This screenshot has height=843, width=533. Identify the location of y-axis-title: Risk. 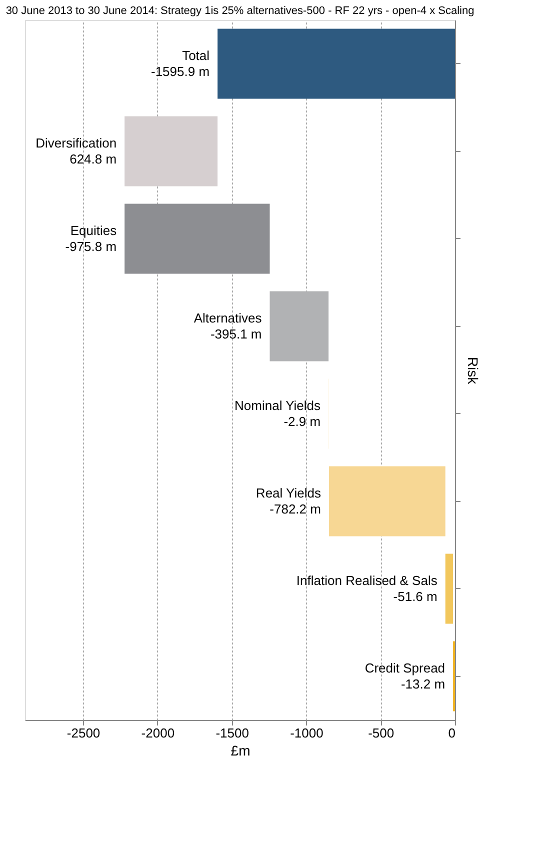
(473, 371).